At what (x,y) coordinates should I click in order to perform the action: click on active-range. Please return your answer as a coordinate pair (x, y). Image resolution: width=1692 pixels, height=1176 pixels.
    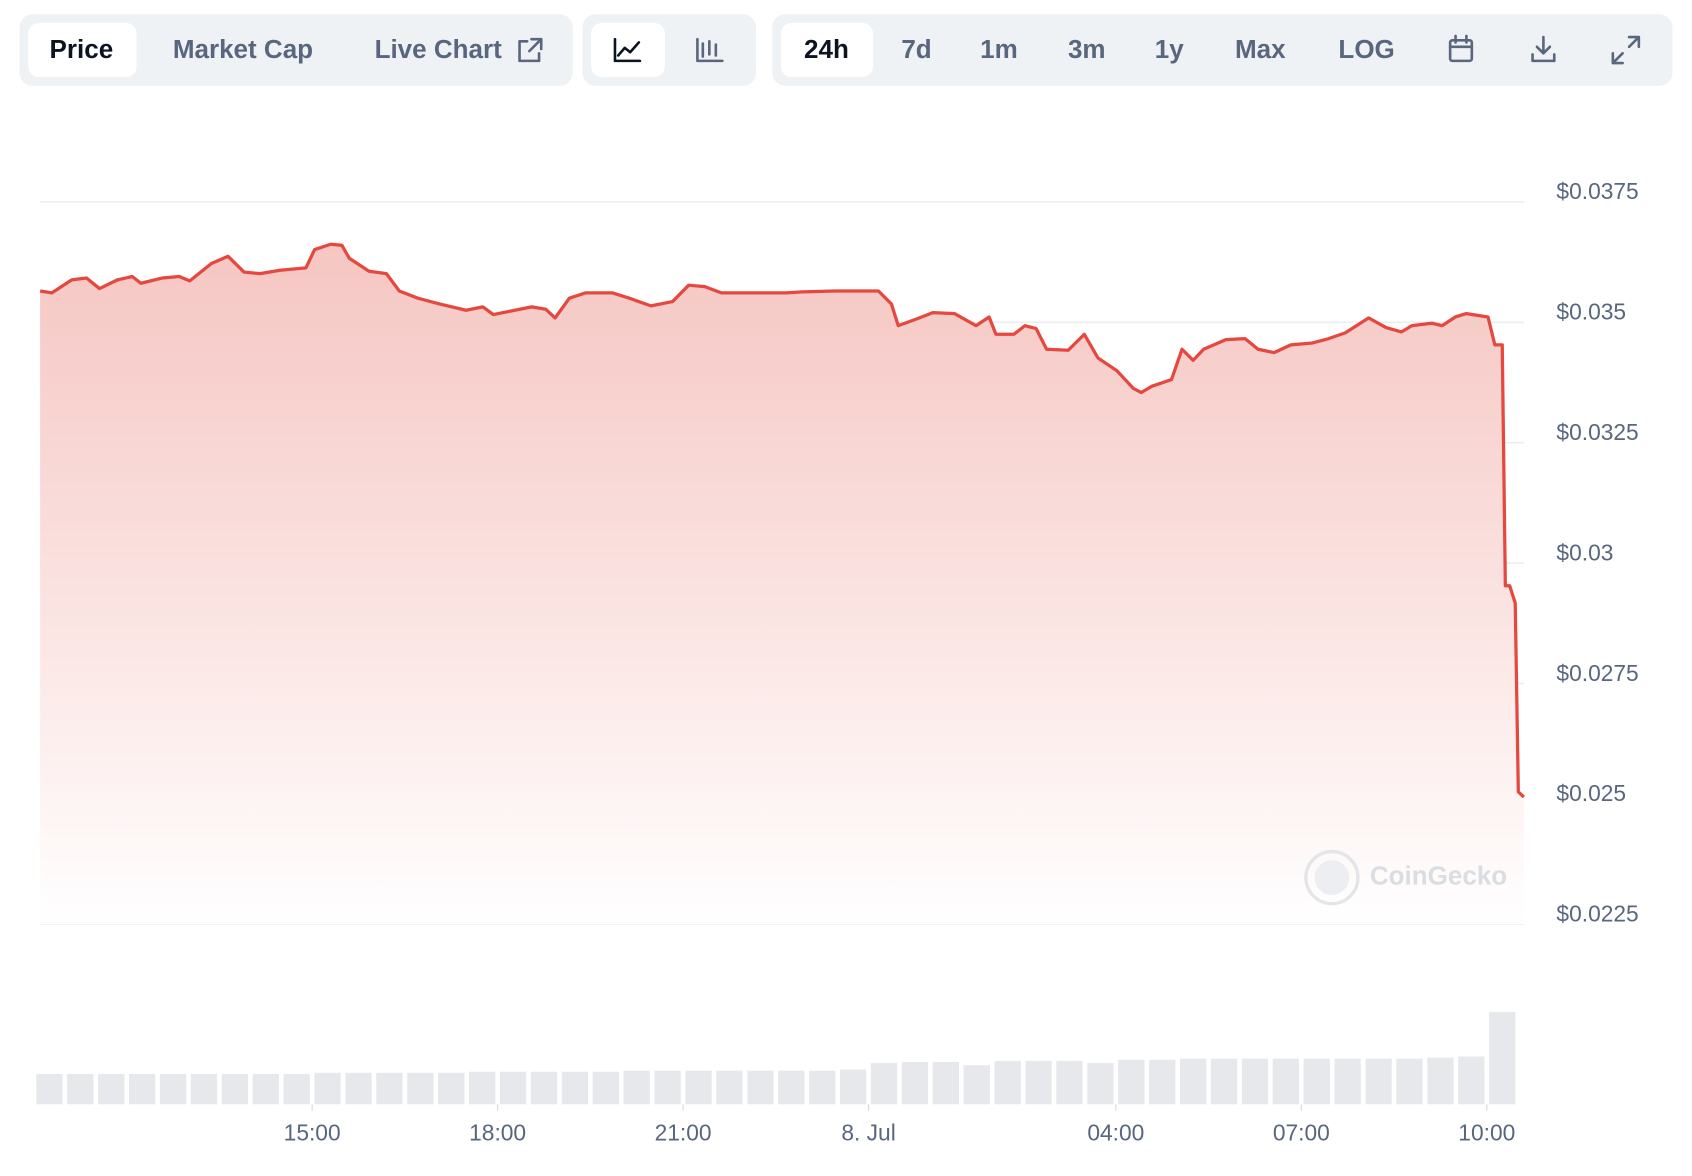
    Looking at the image, I should click on (827, 50).